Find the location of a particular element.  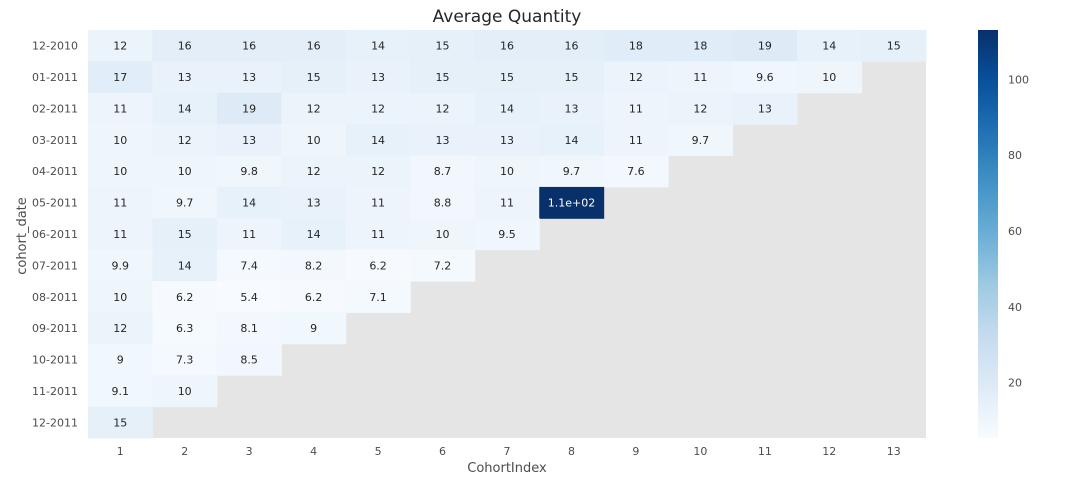

y-tick-label: 05-2011 is located at coordinates (55, 203).